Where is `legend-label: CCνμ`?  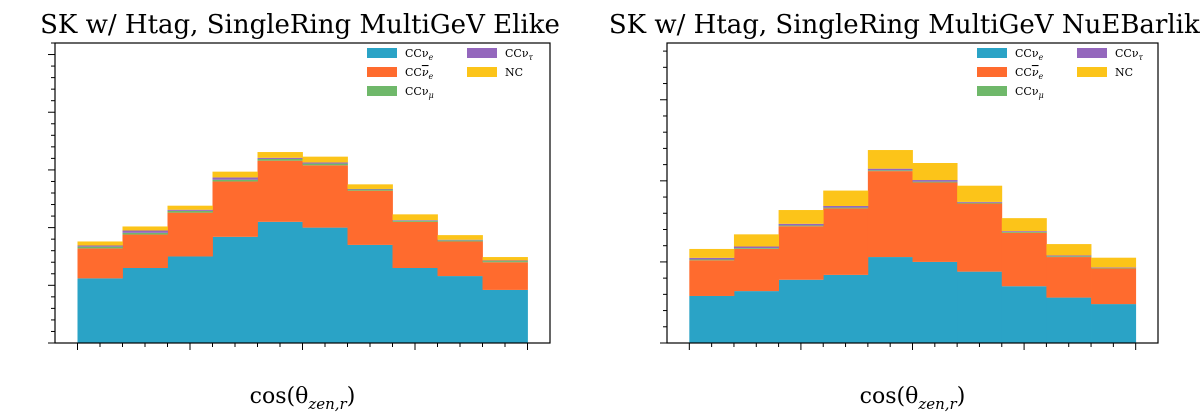 legend-label: CCνμ is located at coordinates (419, 92).